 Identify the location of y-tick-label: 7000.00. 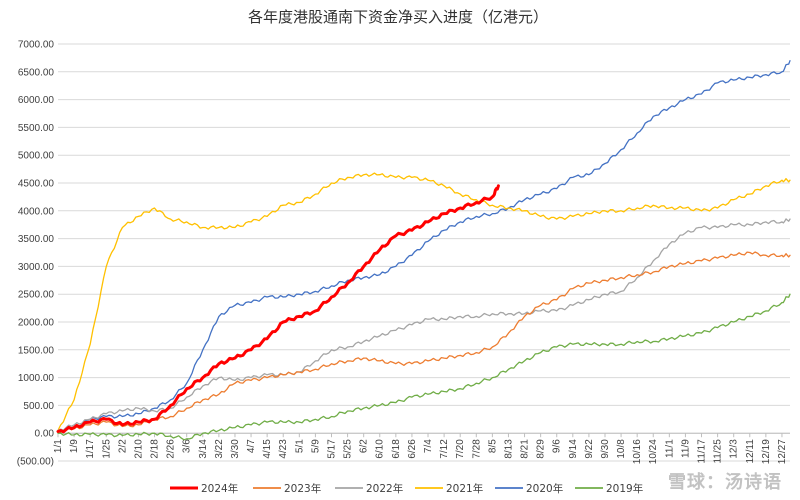
(36, 45).